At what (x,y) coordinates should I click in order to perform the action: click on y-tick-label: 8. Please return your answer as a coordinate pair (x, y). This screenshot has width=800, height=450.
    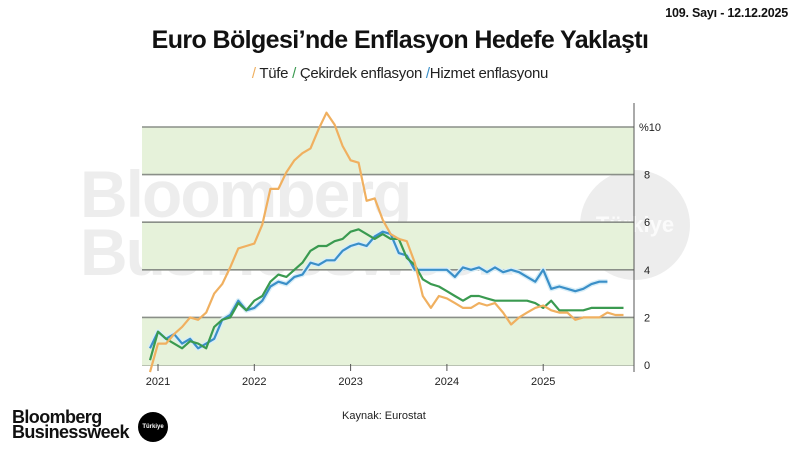
    Looking at the image, I should click on (647, 176).